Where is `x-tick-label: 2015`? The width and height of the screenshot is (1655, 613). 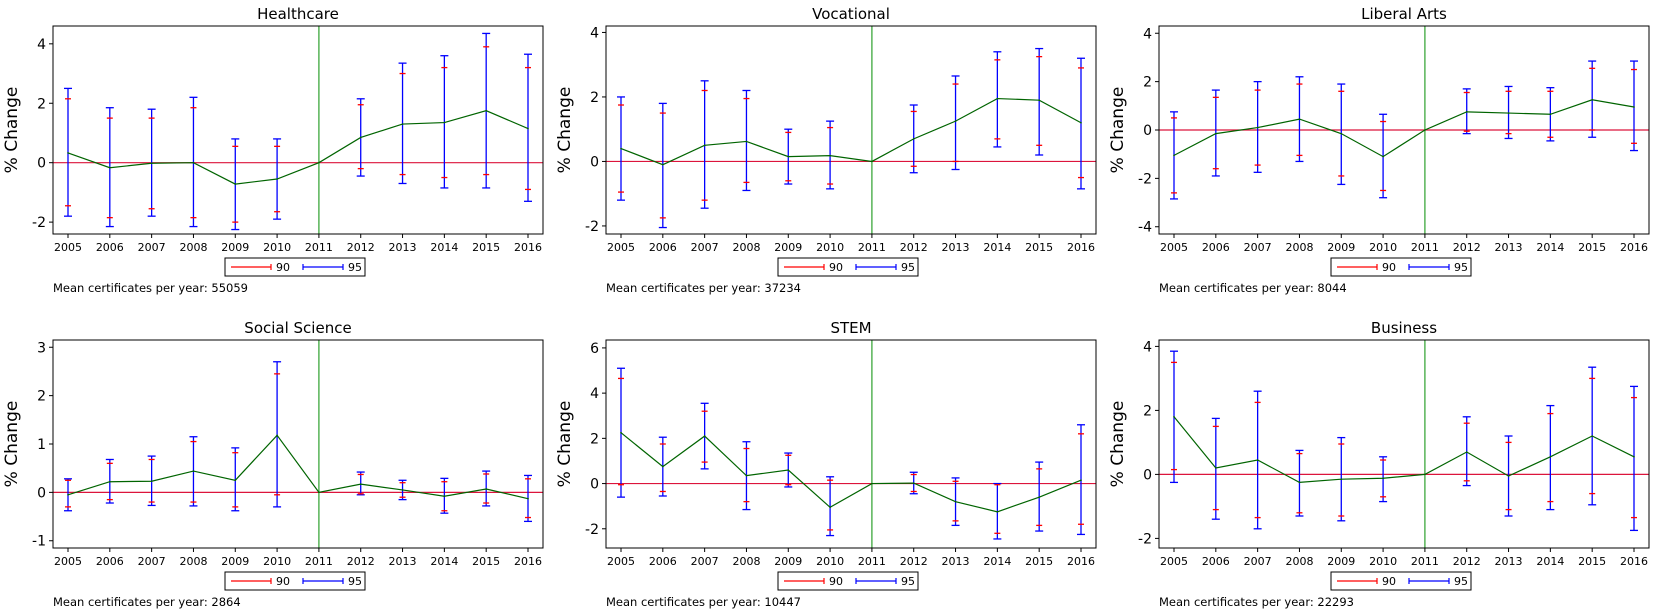 x-tick-label: 2015 is located at coordinates (1039, 247).